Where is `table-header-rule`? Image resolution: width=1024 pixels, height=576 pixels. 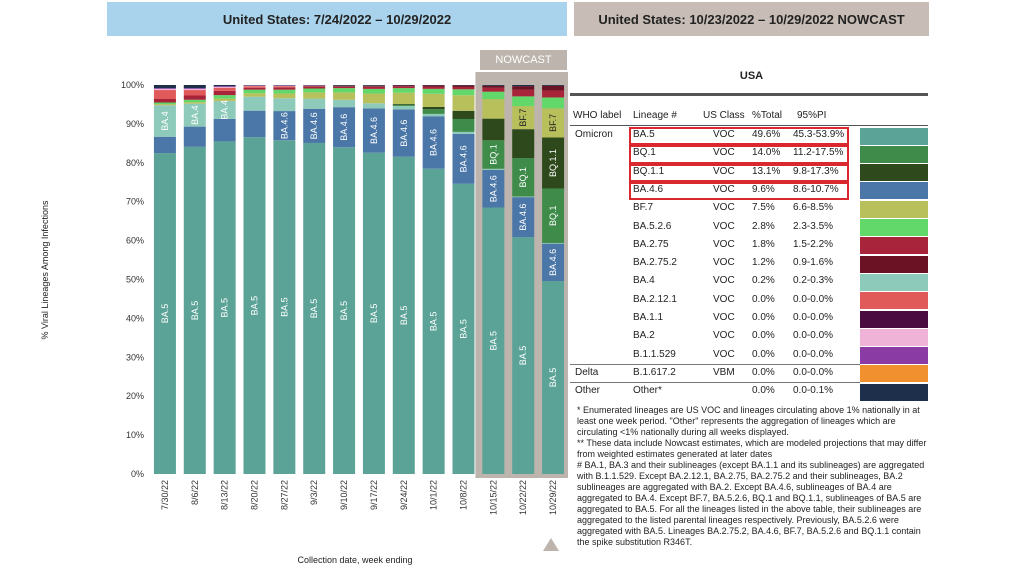
table-header-rule is located at coordinates (749, 125).